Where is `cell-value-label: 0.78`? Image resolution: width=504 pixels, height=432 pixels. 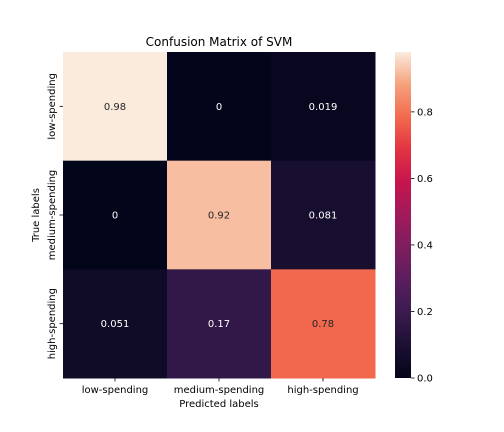
cell-value-label: 0.78 is located at coordinates (323, 324).